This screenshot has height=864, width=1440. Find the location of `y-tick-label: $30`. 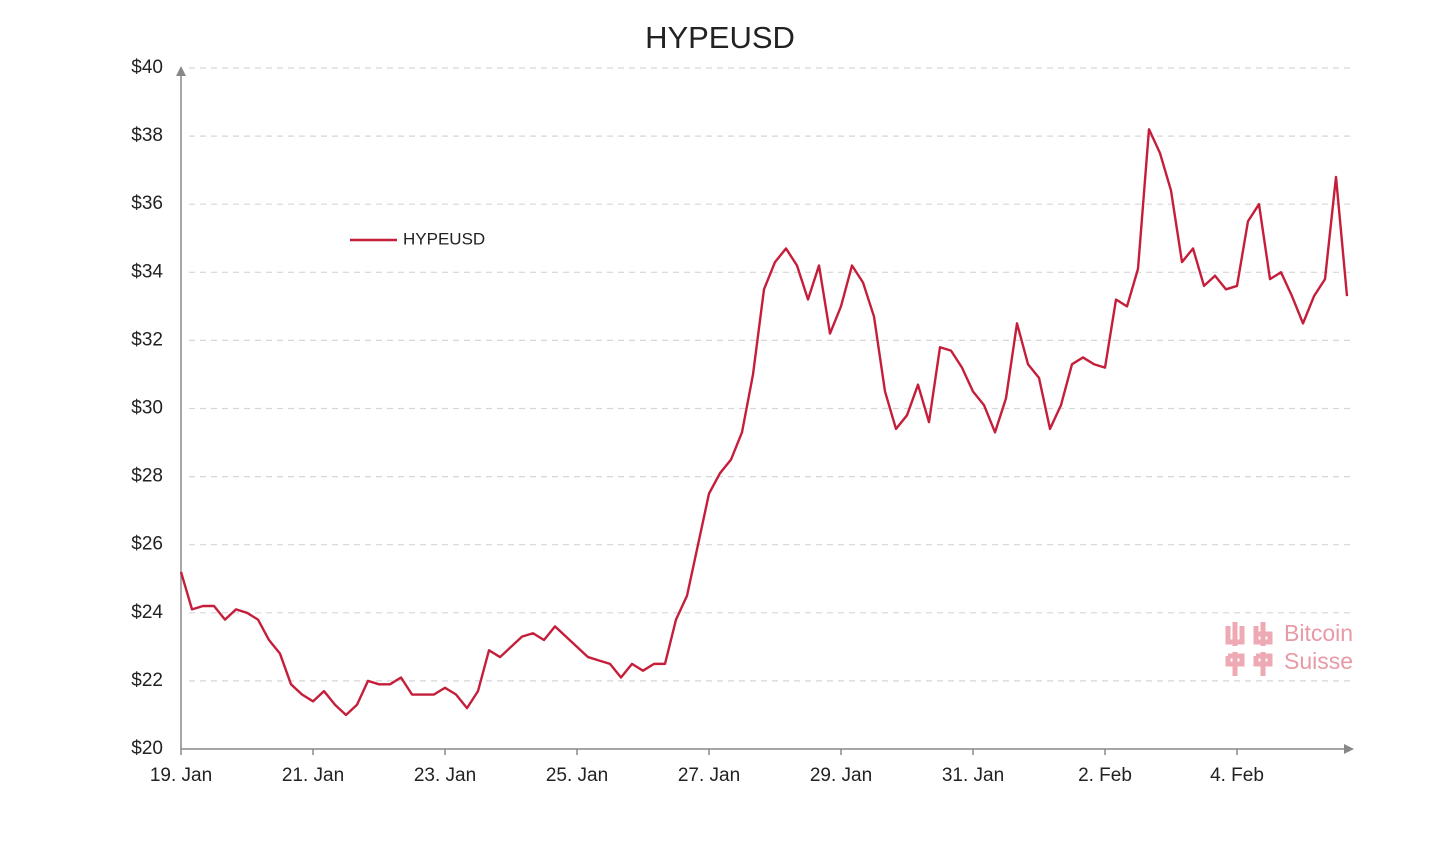

y-tick-label: $30 is located at coordinates (147, 408).